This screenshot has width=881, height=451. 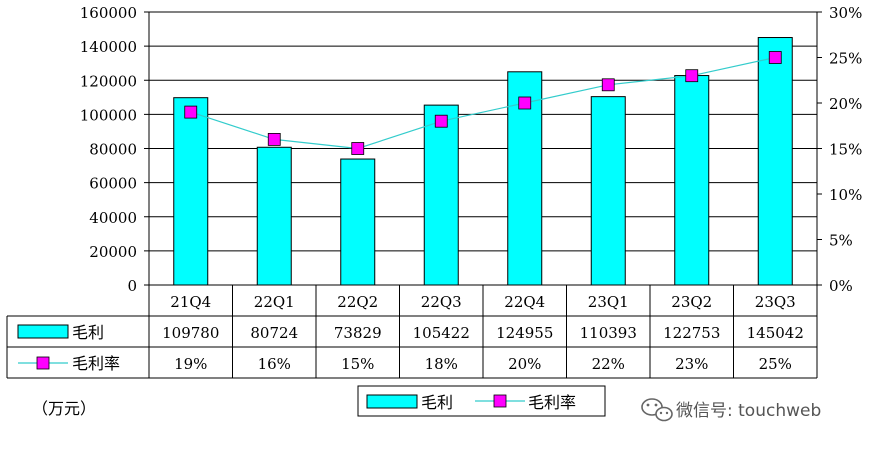 I want to click on line-value-label: 25%, so click(x=775, y=364).